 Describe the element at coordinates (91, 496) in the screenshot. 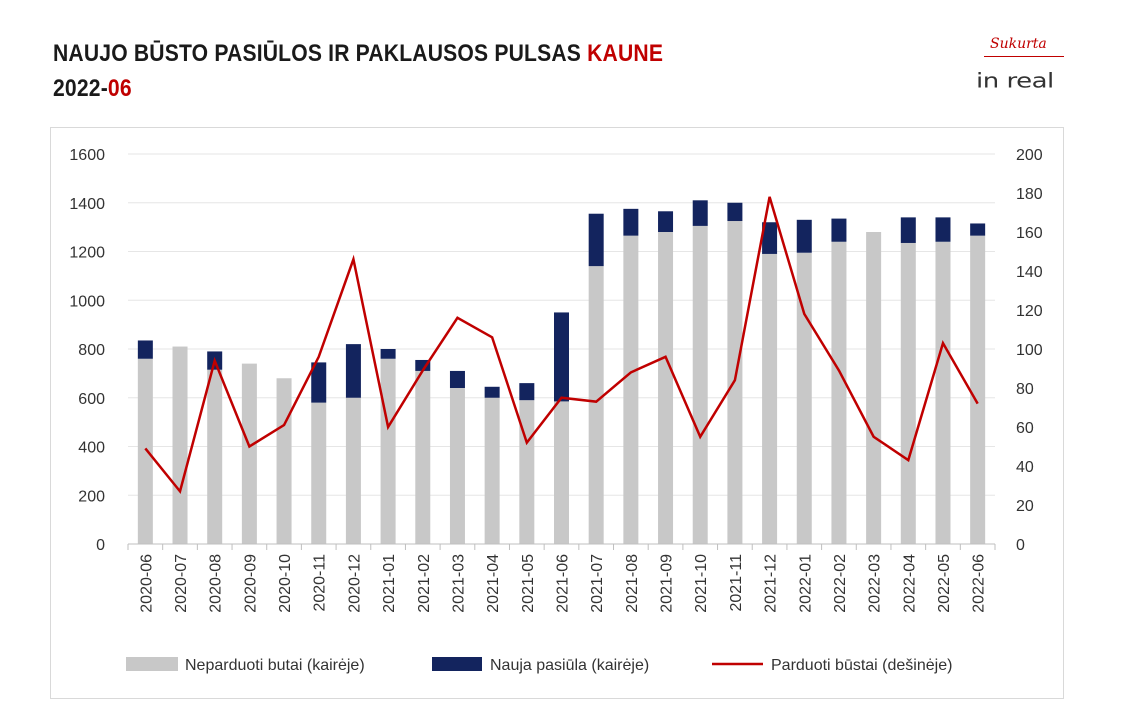

I see `y-left-tick-label: 200` at that location.